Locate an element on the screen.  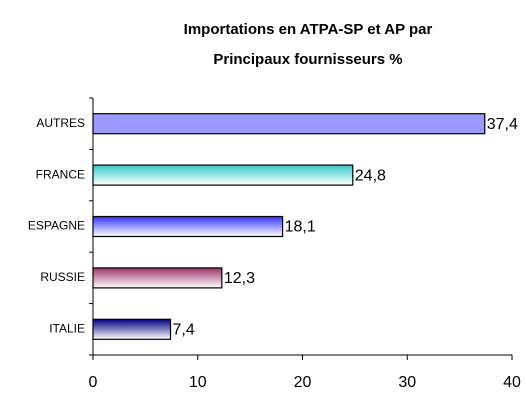
x-tick-label: 0 is located at coordinates (93, 382).